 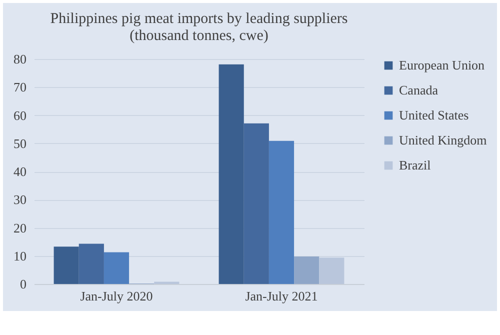 What do you see at coordinates (199, 36) in the screenshot?
I see `chart-subtitle: (thousand tonnes, cwe)` at bounding box center [199, 36].